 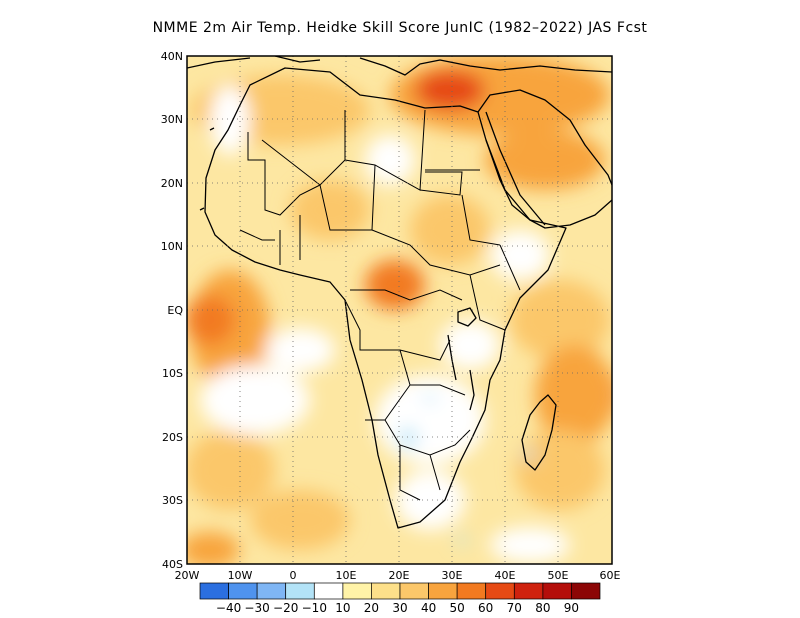 I want to click on colorbar-label: 20, so click(x=371, y=608).